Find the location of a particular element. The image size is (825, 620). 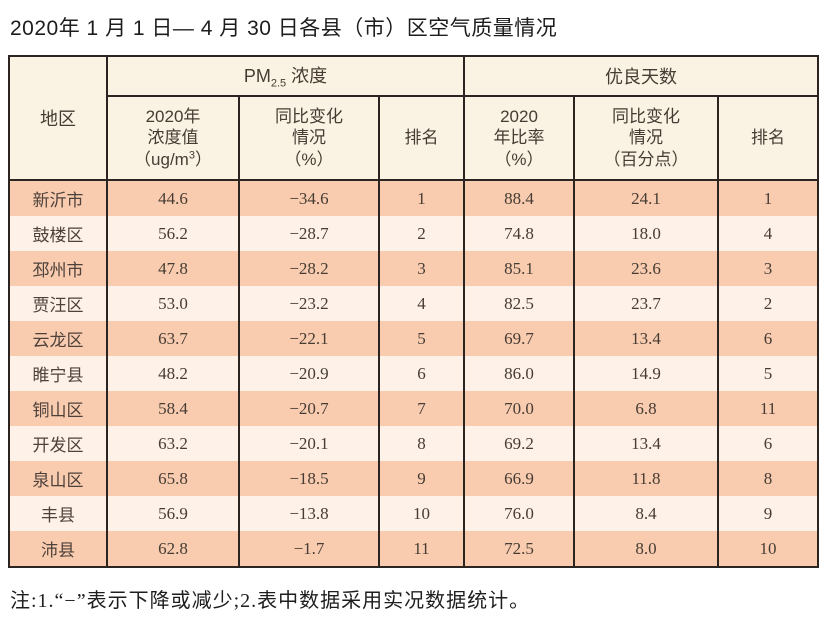

header-good-days-group: 优良天数 is located at coordinates (641, 76).